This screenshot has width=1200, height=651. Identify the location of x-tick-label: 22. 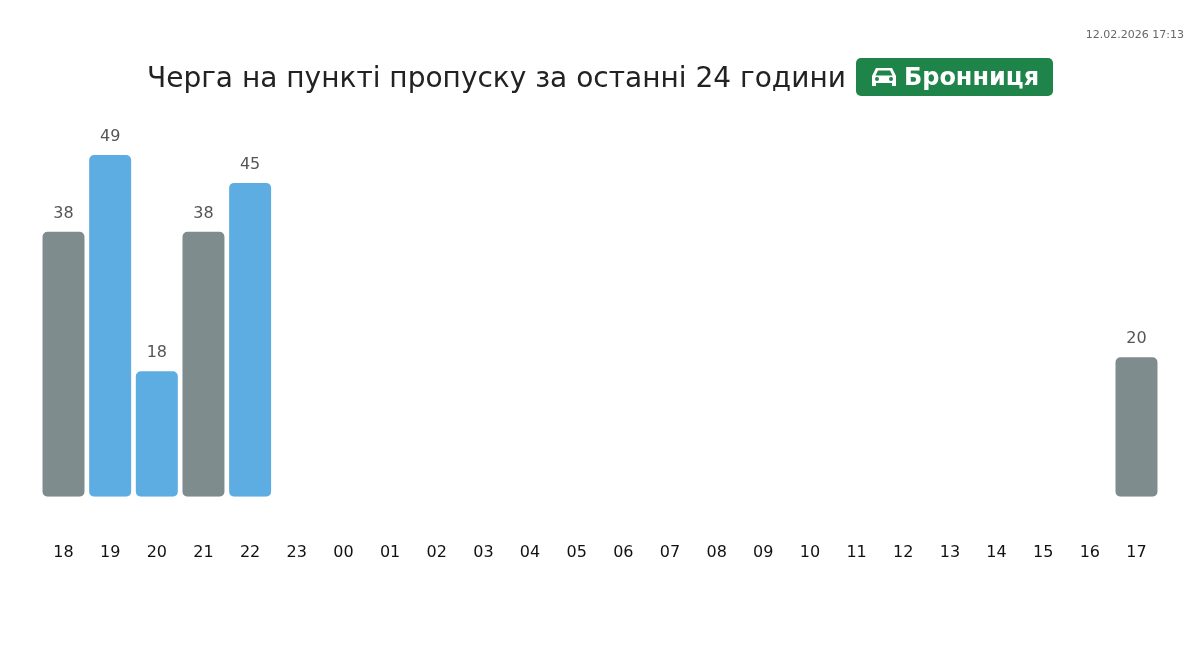
(250, 551).